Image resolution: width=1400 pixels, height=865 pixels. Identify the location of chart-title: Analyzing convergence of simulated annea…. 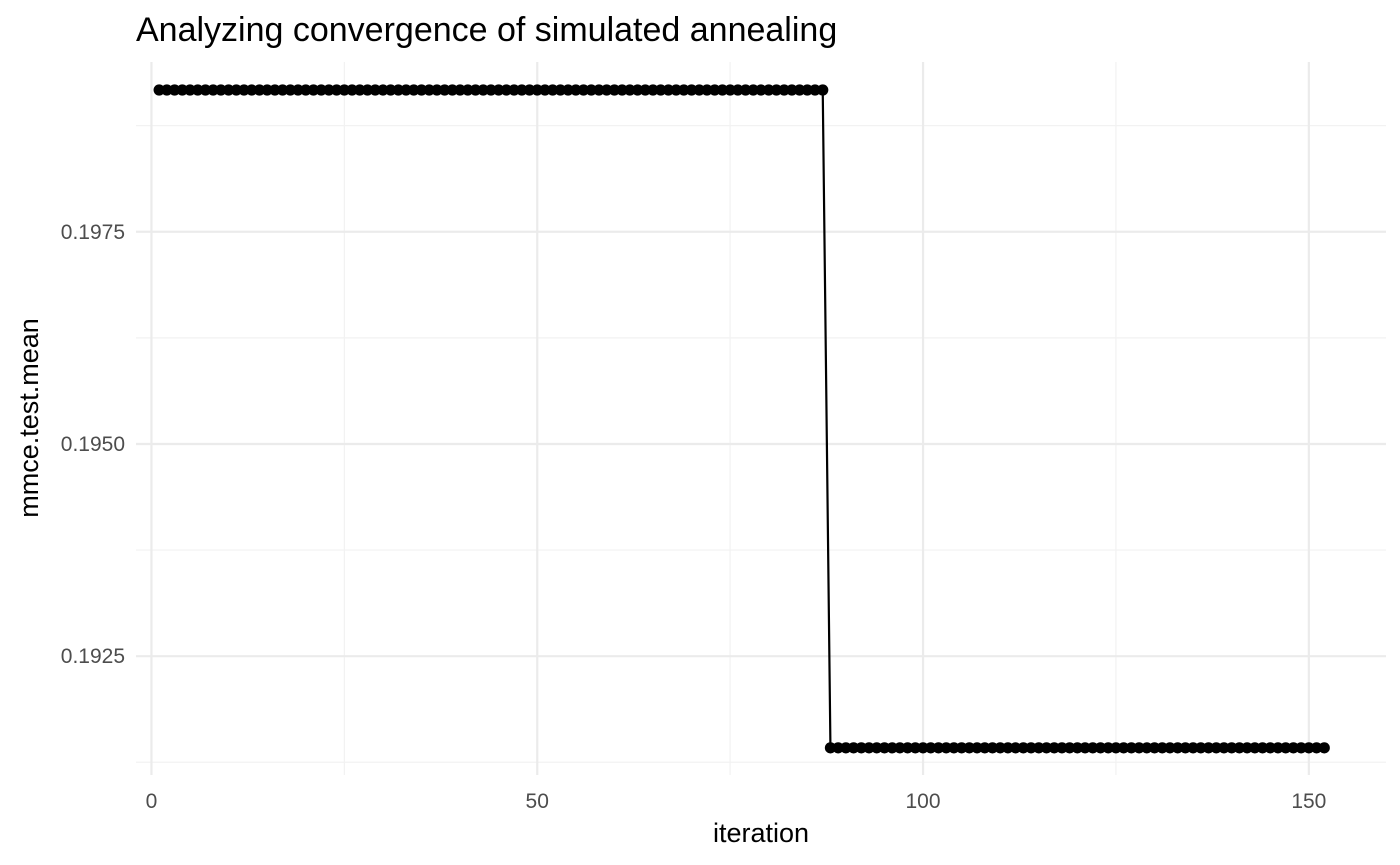
(486, 30).